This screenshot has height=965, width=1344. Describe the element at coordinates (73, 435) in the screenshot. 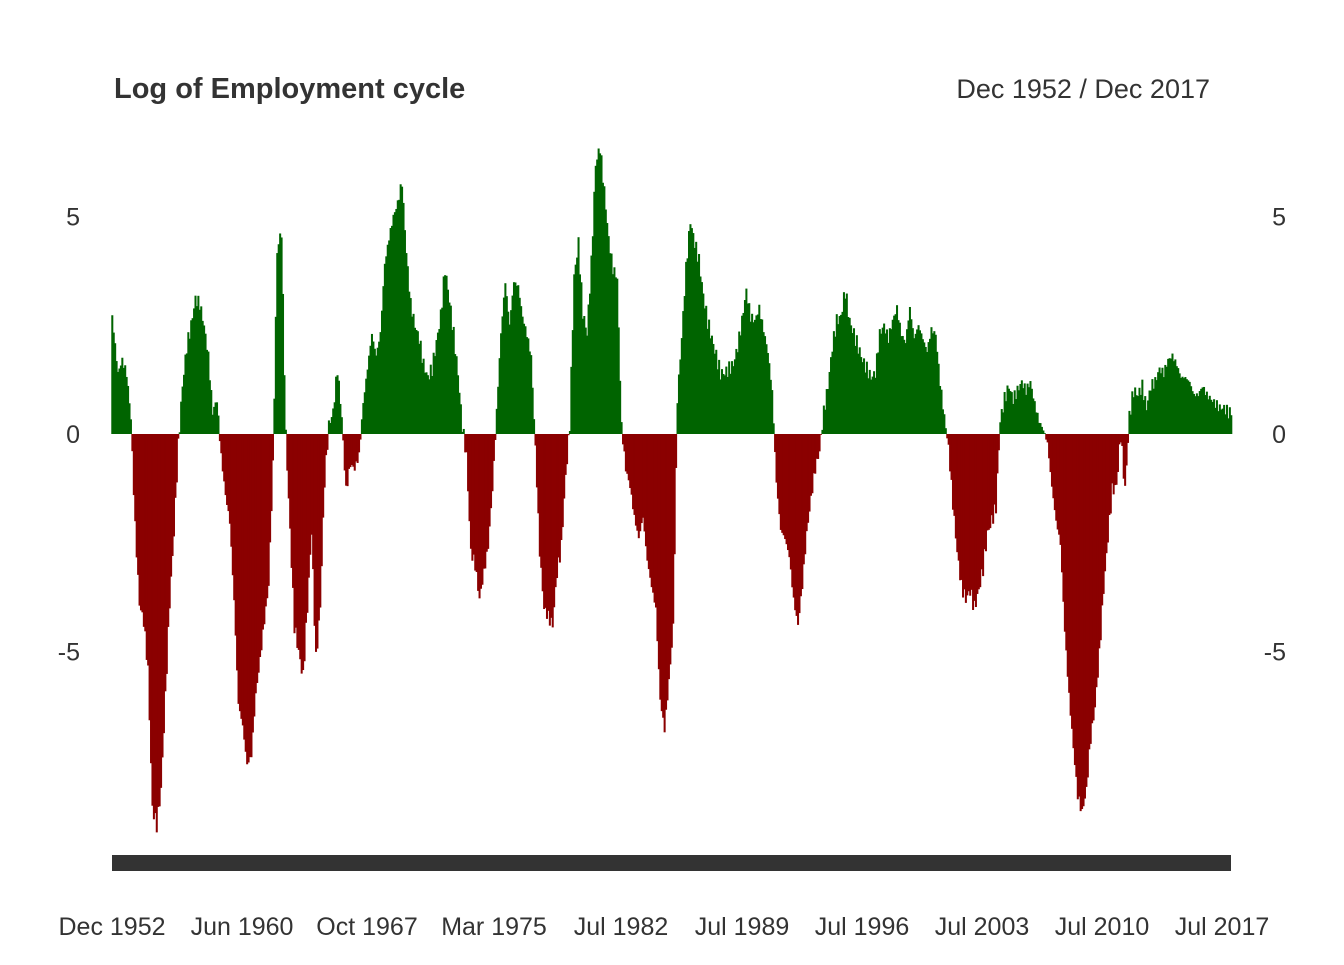

I see `y-tick-label-left: 0` at that location.